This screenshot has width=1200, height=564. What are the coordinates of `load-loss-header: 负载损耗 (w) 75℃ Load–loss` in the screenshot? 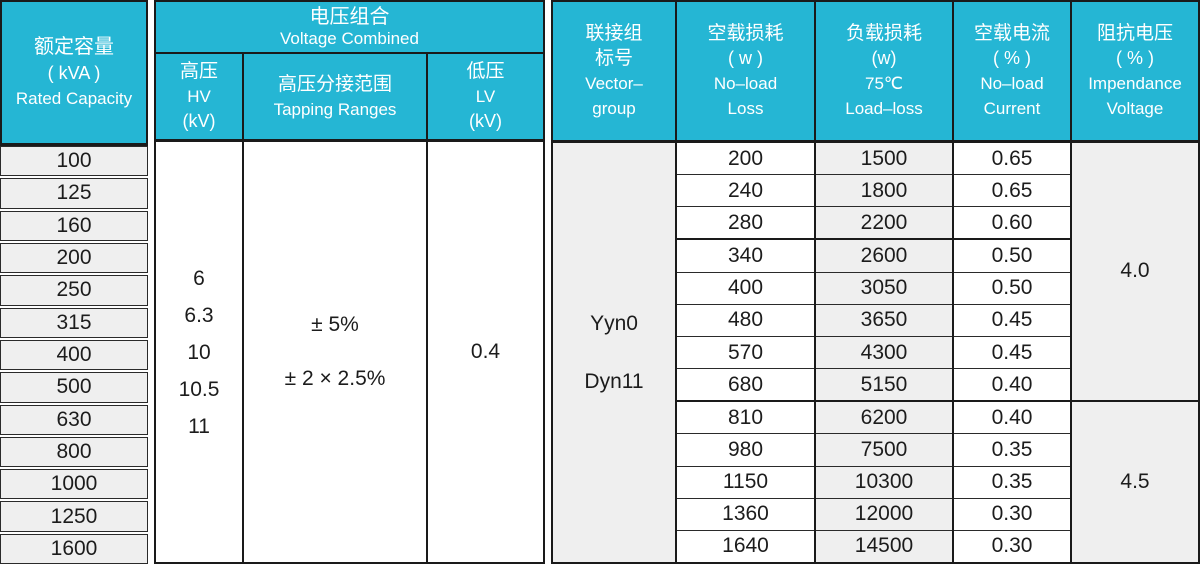 It's located at (885, 72).